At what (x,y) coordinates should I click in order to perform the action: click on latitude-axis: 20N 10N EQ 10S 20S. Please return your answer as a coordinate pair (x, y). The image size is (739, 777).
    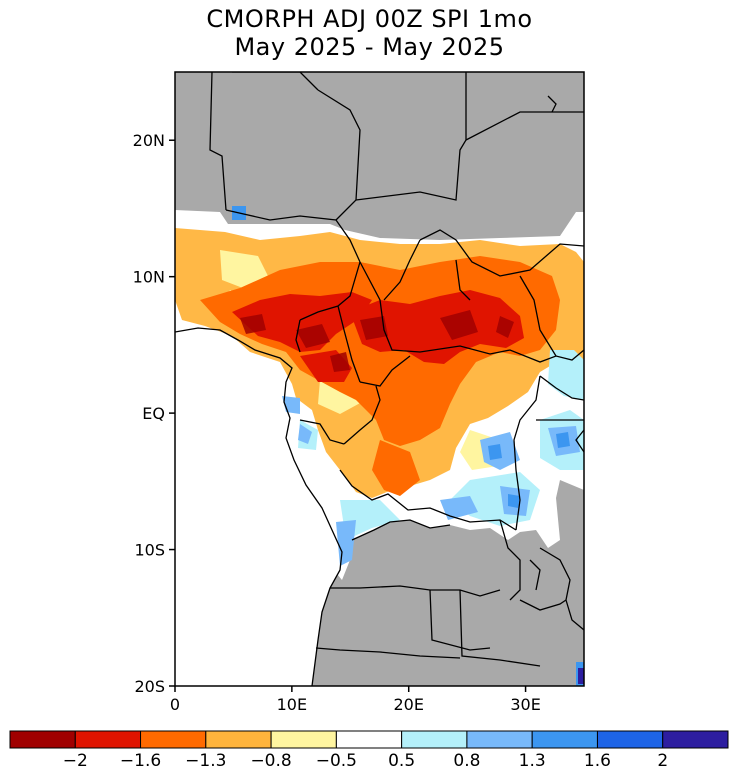
    Looking at the image, I should click on (154, 413).